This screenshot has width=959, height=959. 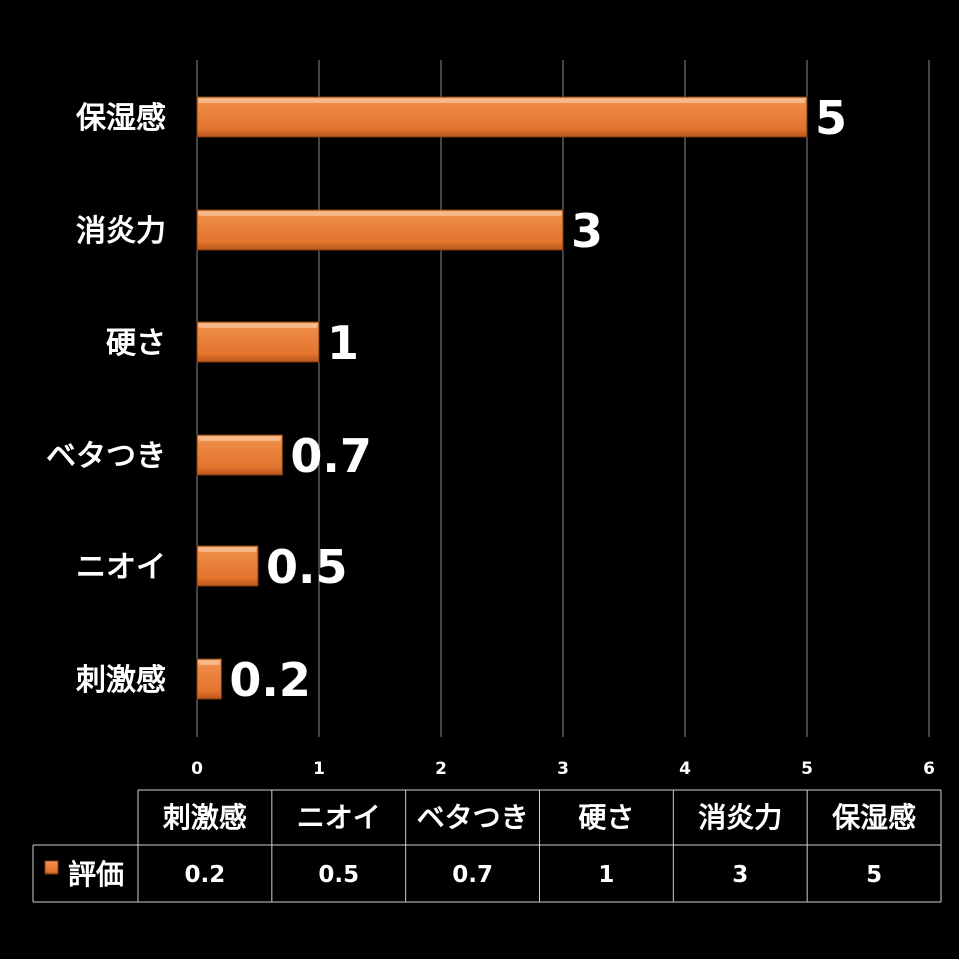 I want to click on table-column-header-2: ニオイ, so click(x=339, y=817).